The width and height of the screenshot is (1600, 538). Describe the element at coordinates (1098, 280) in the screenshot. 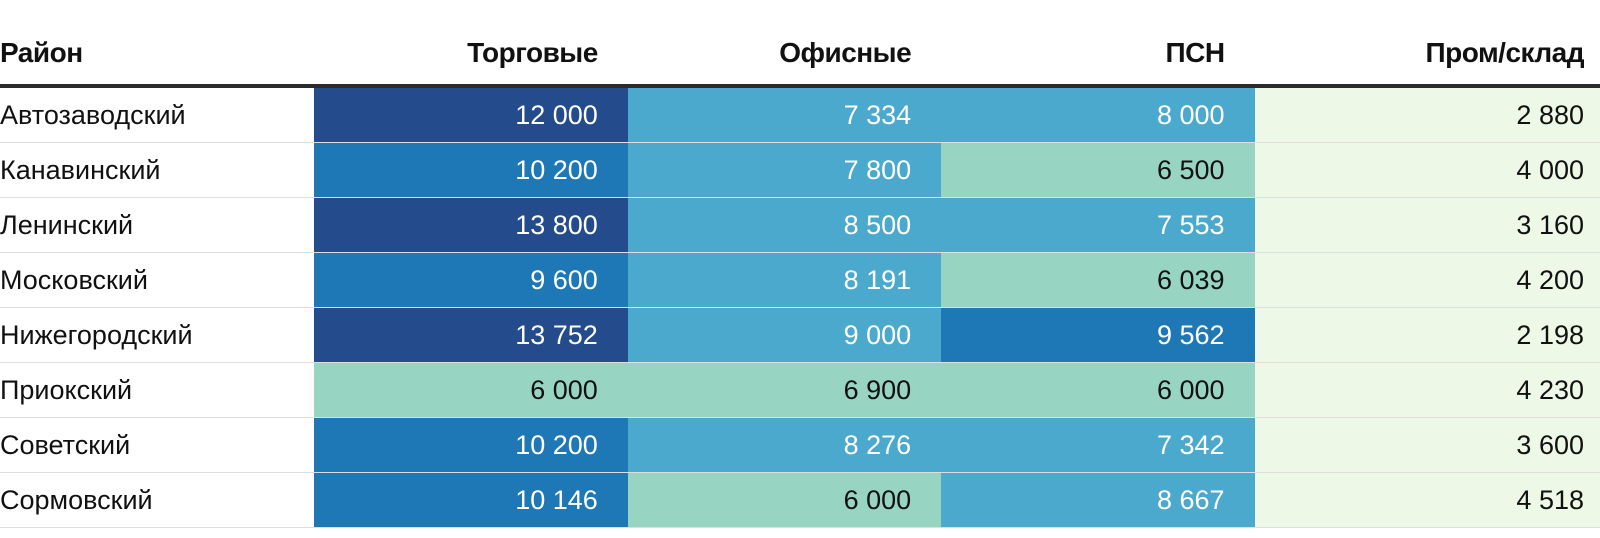

I see `value-cell: 6 039` at that location.